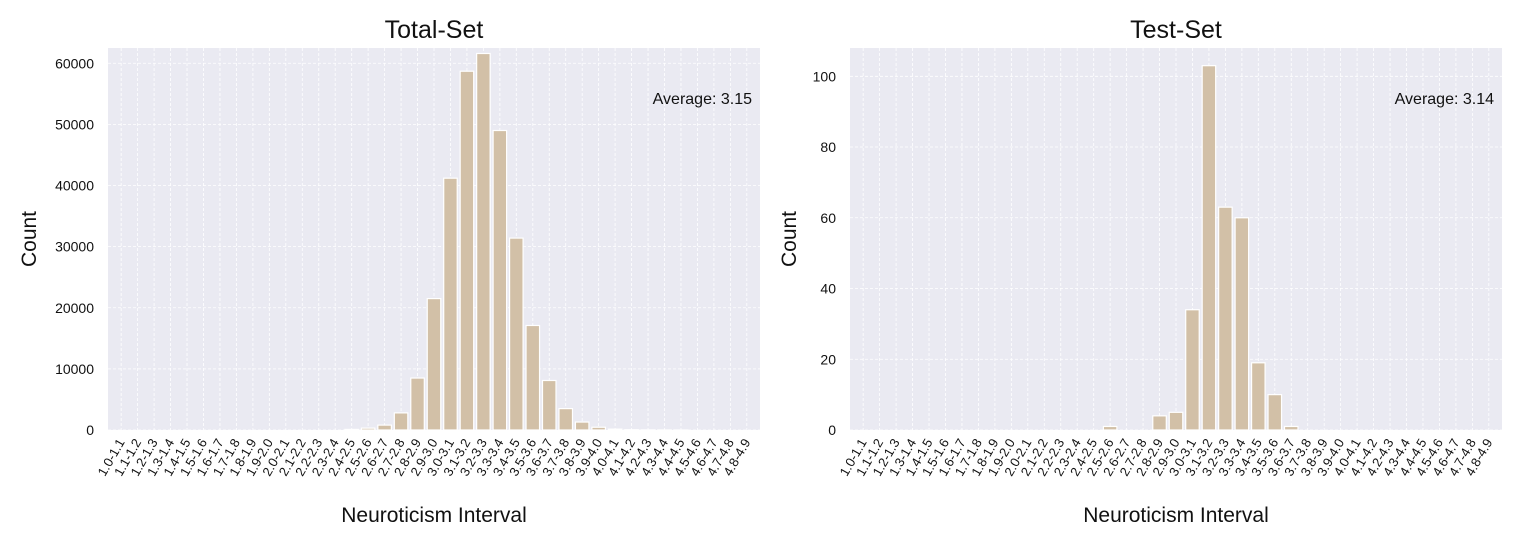  I want to click on average-annotation: Average: 3.15, so click(702, 99).